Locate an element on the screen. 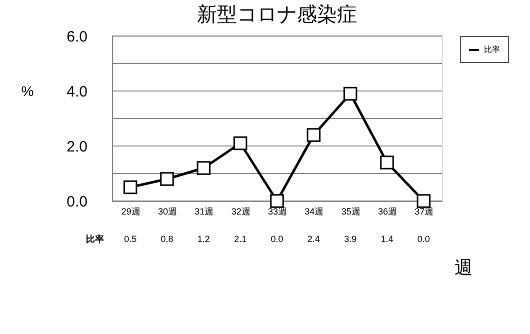 The image size is (530, 334). data-label: 2.4 is located at coordinates (313, 239).